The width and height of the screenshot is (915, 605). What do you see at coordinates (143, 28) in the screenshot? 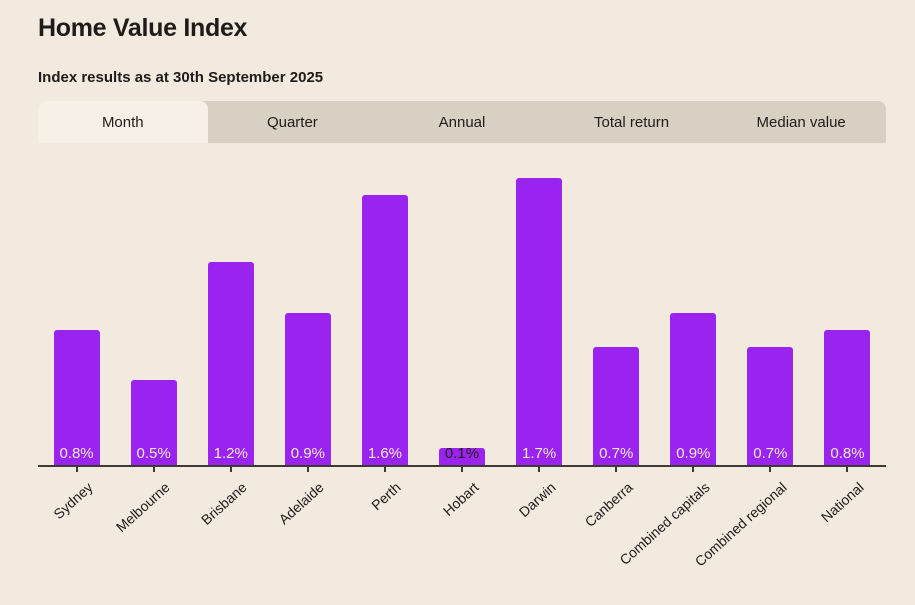
I see `page-title: Home Value Index` at bounding box center [143, 28].